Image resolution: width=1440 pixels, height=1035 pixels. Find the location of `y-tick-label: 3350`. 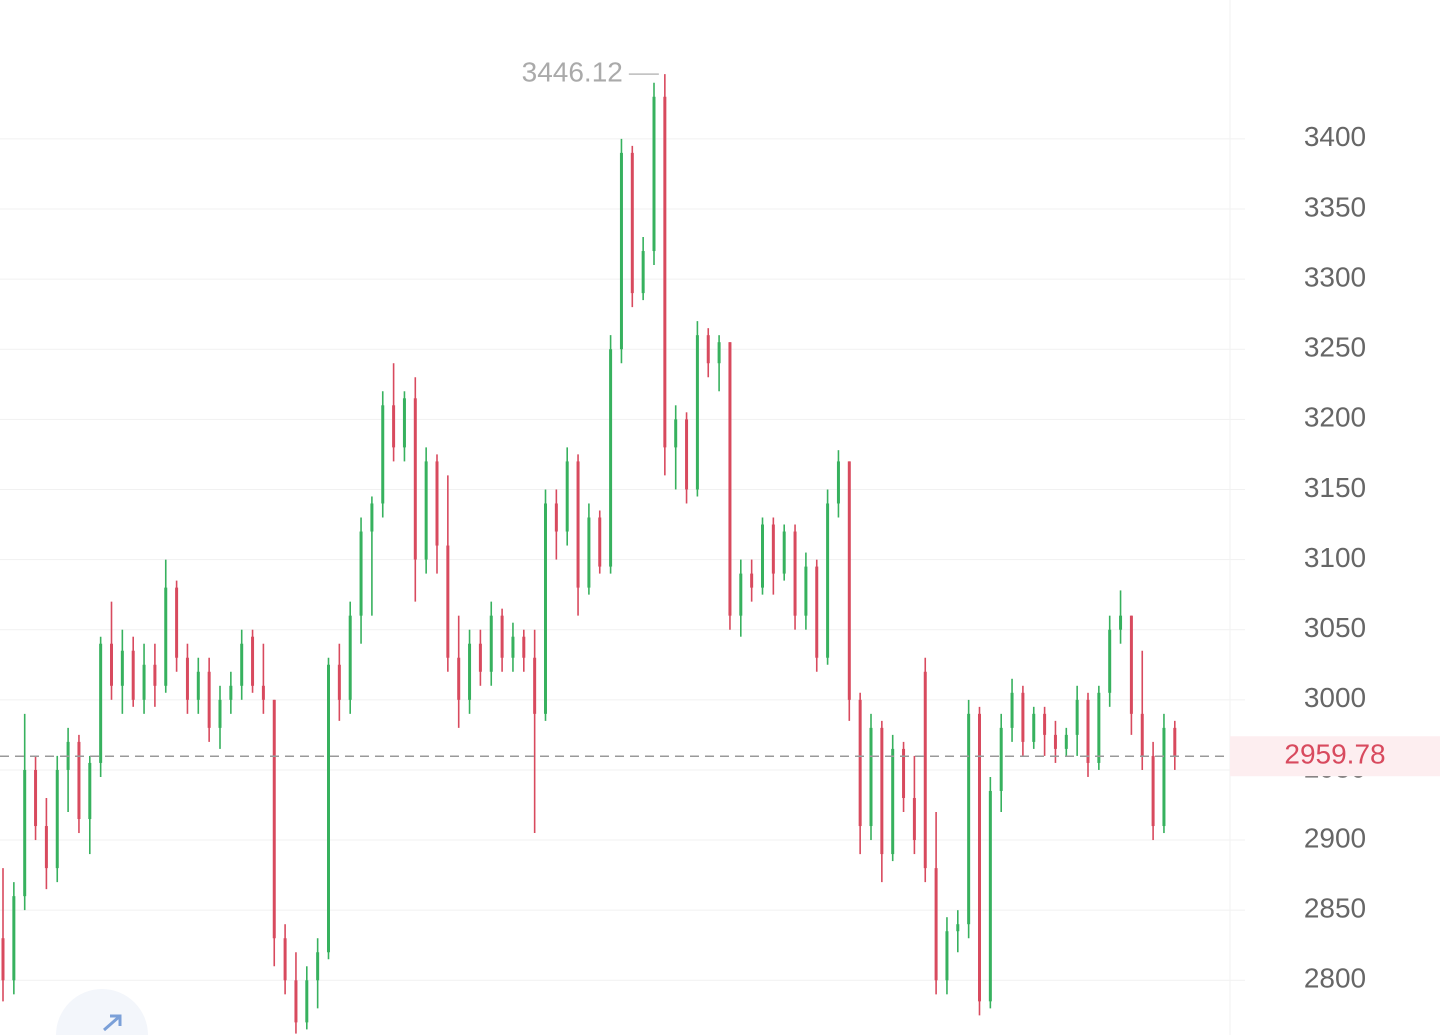

y-tick-label: 3350 is located at coordinates (1335, 206).